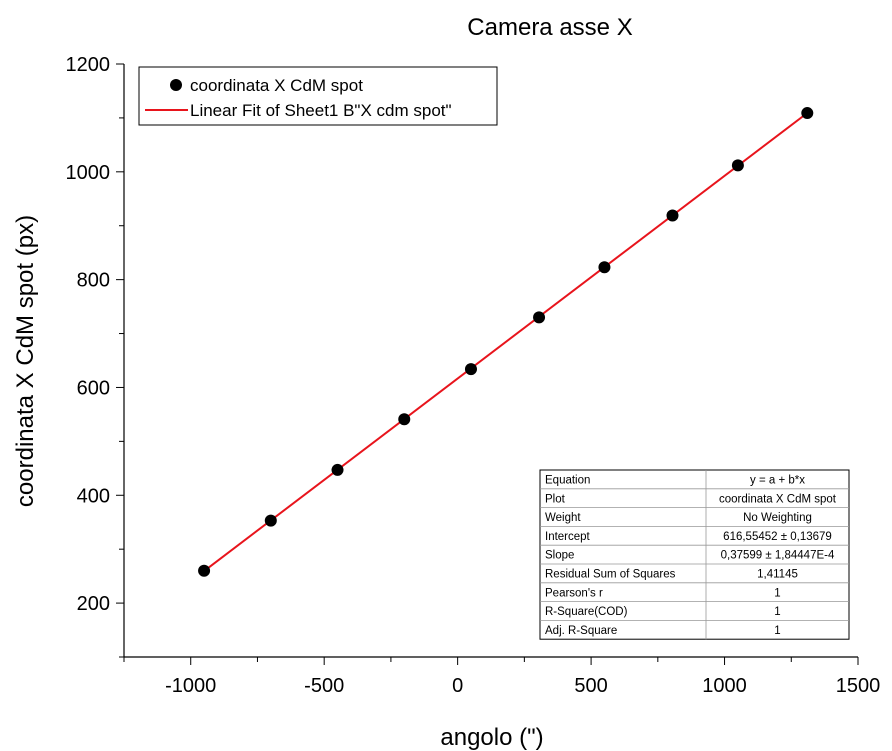 This screenshot has height=751, width=892. Describe the element at coordinates (549, 27) in the screenshot. I see `chart-title: Camera asse X` at that location.